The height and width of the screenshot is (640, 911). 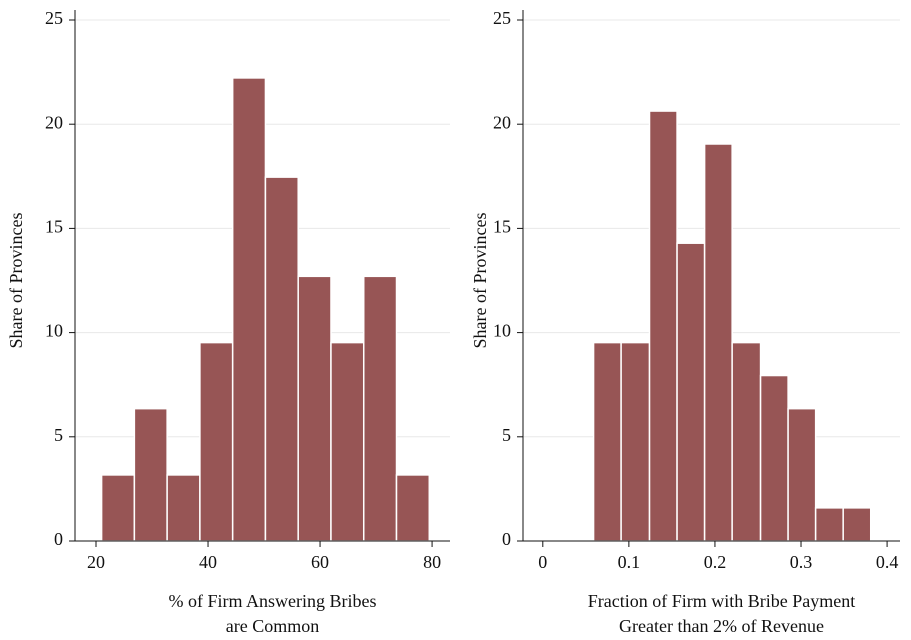 I want to click on x-tick-label: 0, so click(x=542, y=562).